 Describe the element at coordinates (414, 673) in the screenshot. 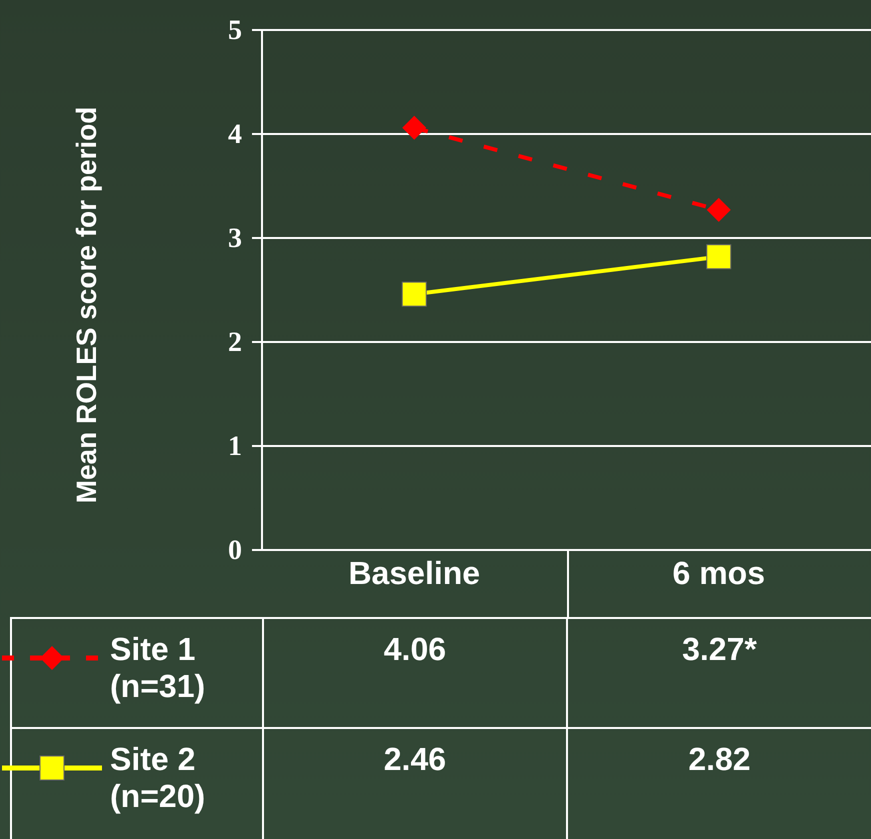

I see `data-label: 4.06` at that location.